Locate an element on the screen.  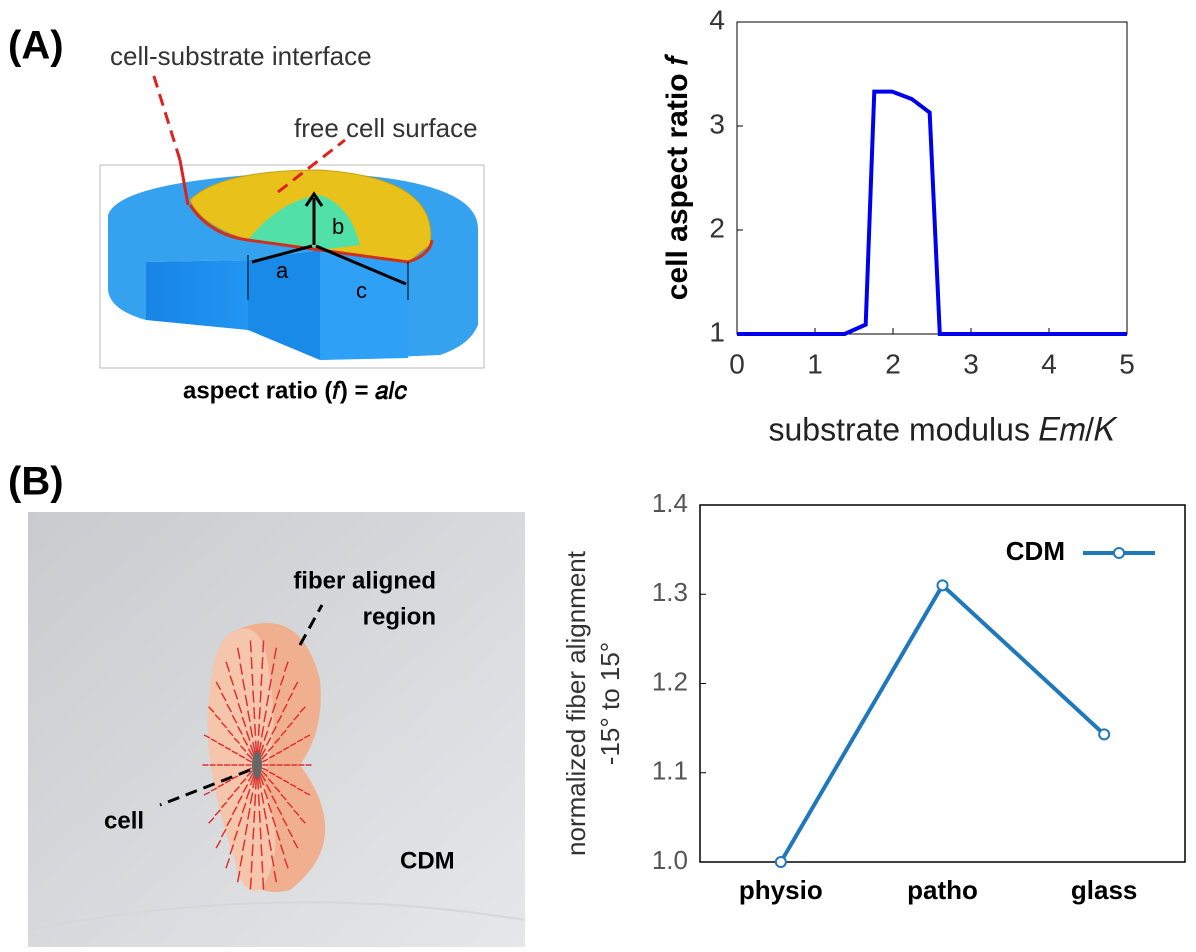
cut-face is located at coordinates (284, 305).